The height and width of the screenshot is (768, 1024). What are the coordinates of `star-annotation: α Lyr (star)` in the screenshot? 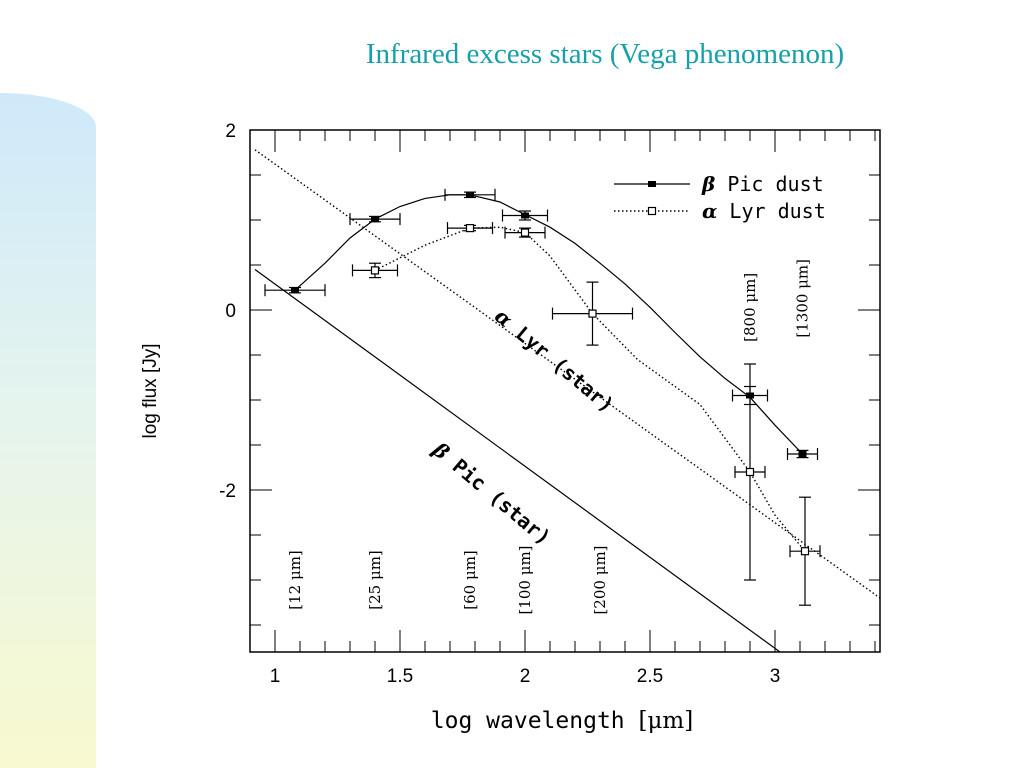 It's located at (554, 360).